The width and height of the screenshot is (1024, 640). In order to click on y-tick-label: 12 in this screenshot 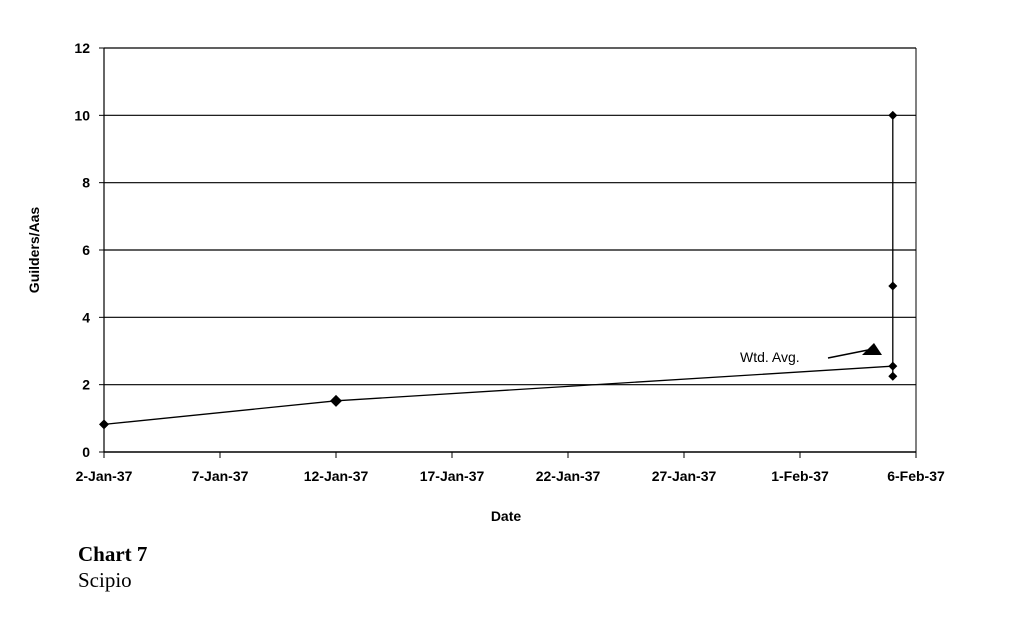, I will do `click(82, 48)`.